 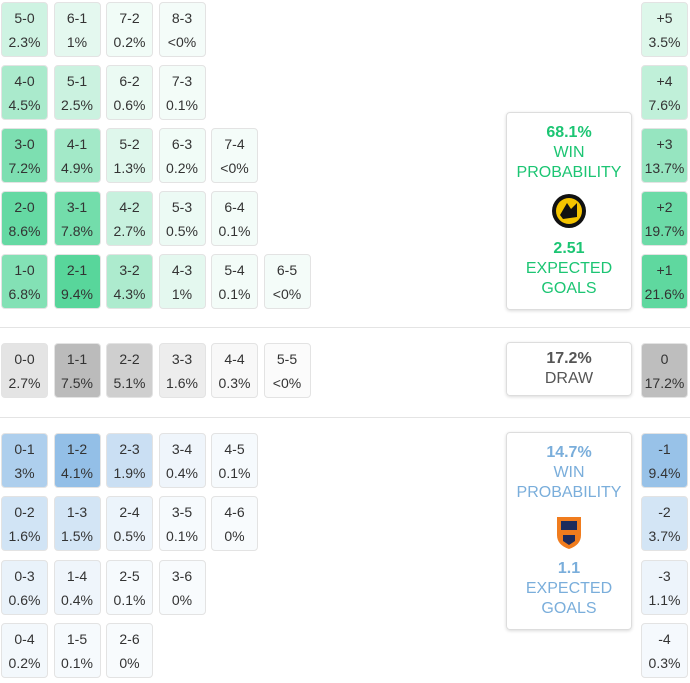 I want to click on probability: 4.1%, so click(x=77, y=472).